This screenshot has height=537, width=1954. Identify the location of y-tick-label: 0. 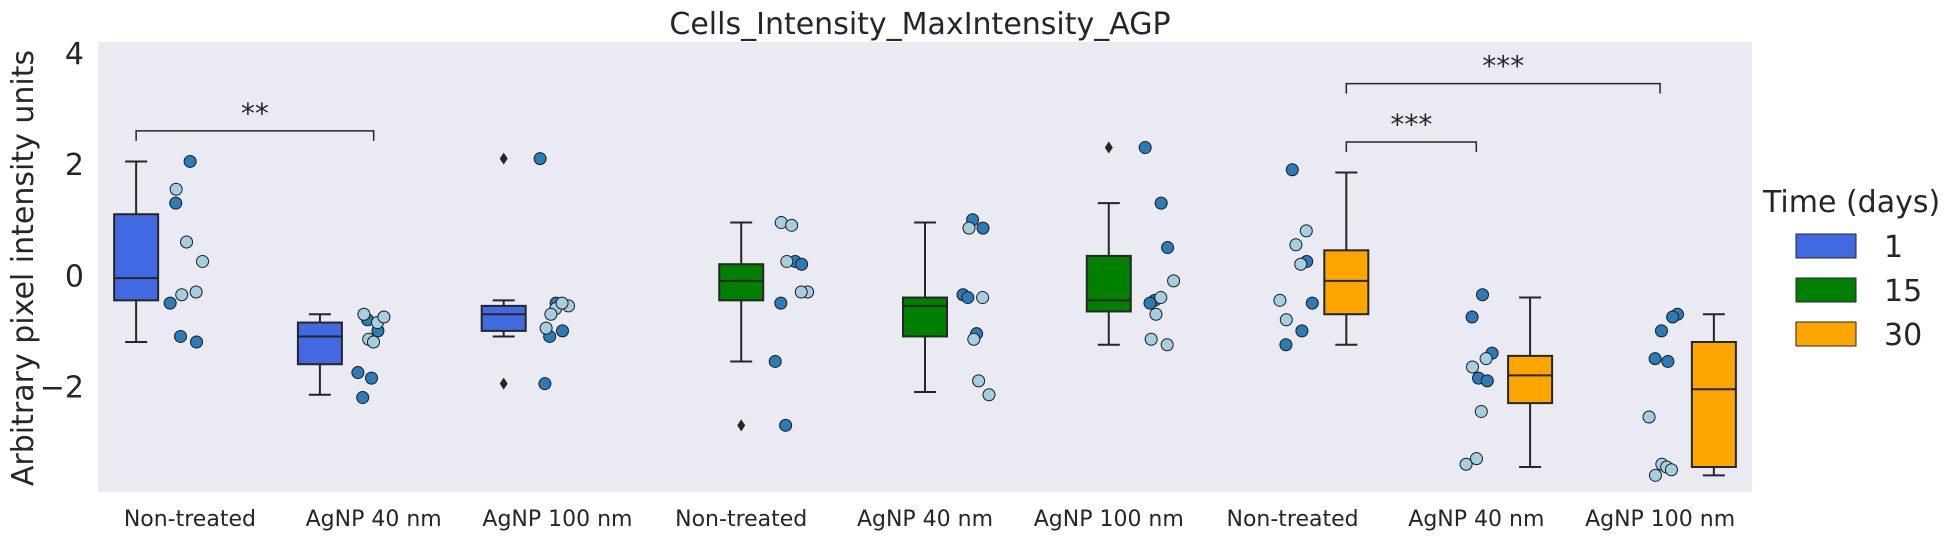
(74, 276).